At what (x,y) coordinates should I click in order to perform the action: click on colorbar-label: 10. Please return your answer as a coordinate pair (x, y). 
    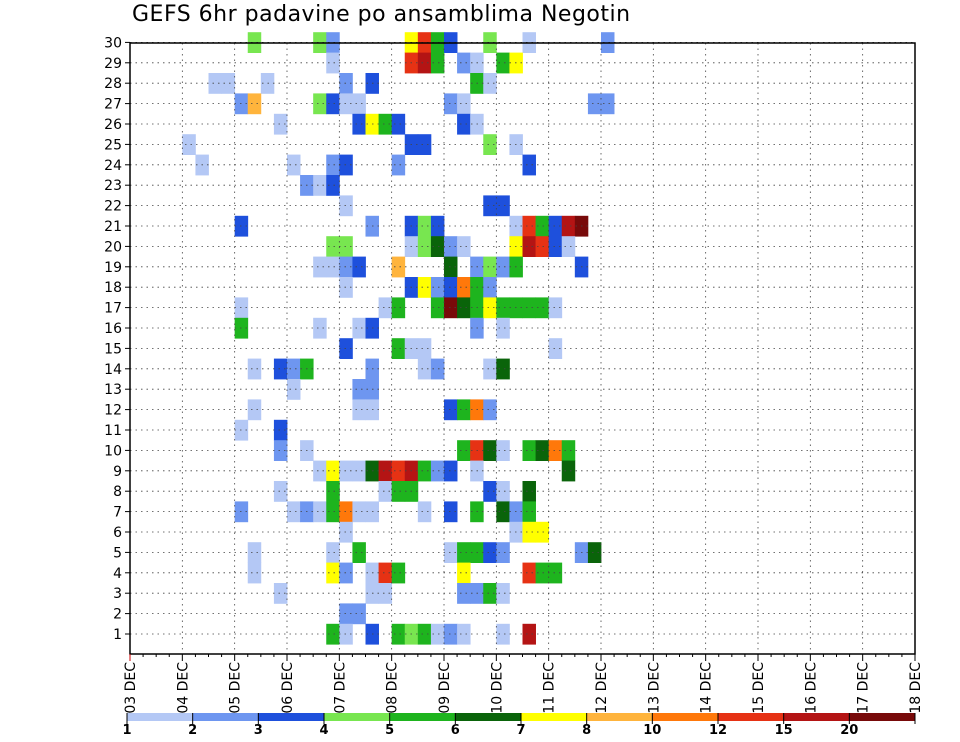
    Looking at the image, I should click on (652, 730).